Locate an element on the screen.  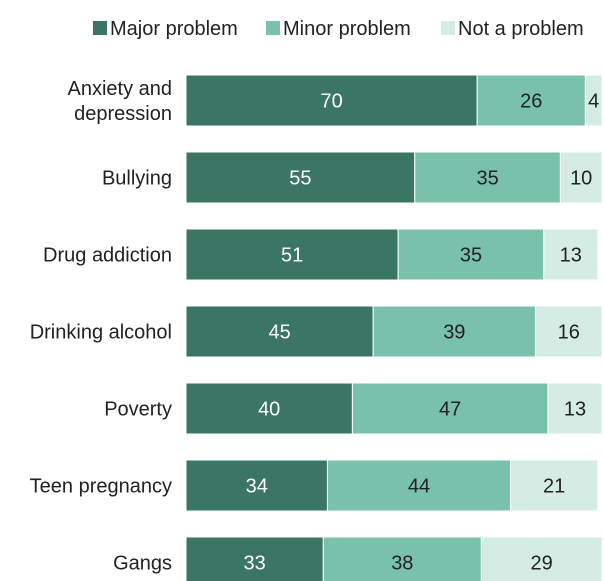
category-label: Drinking alcohol is located at coordinates (101, 333).